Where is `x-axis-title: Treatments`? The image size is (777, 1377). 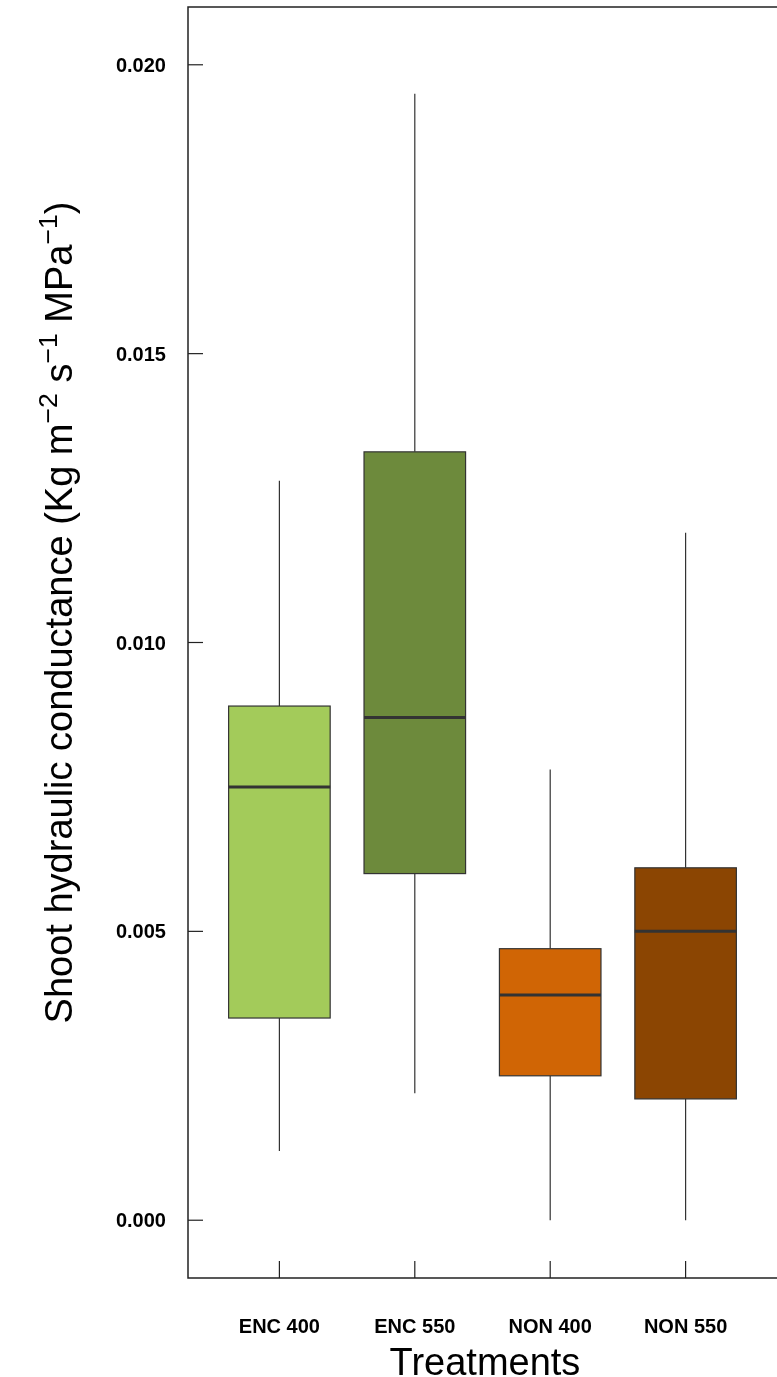 x-axis-title: Treatments is located at coordinates (485, 1359).